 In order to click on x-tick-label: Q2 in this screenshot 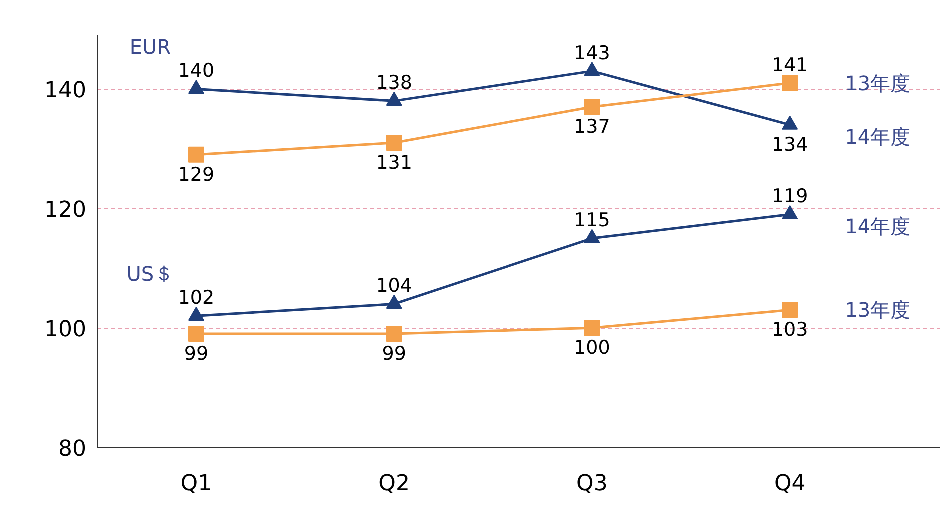, I will do `click(394, 484)`.